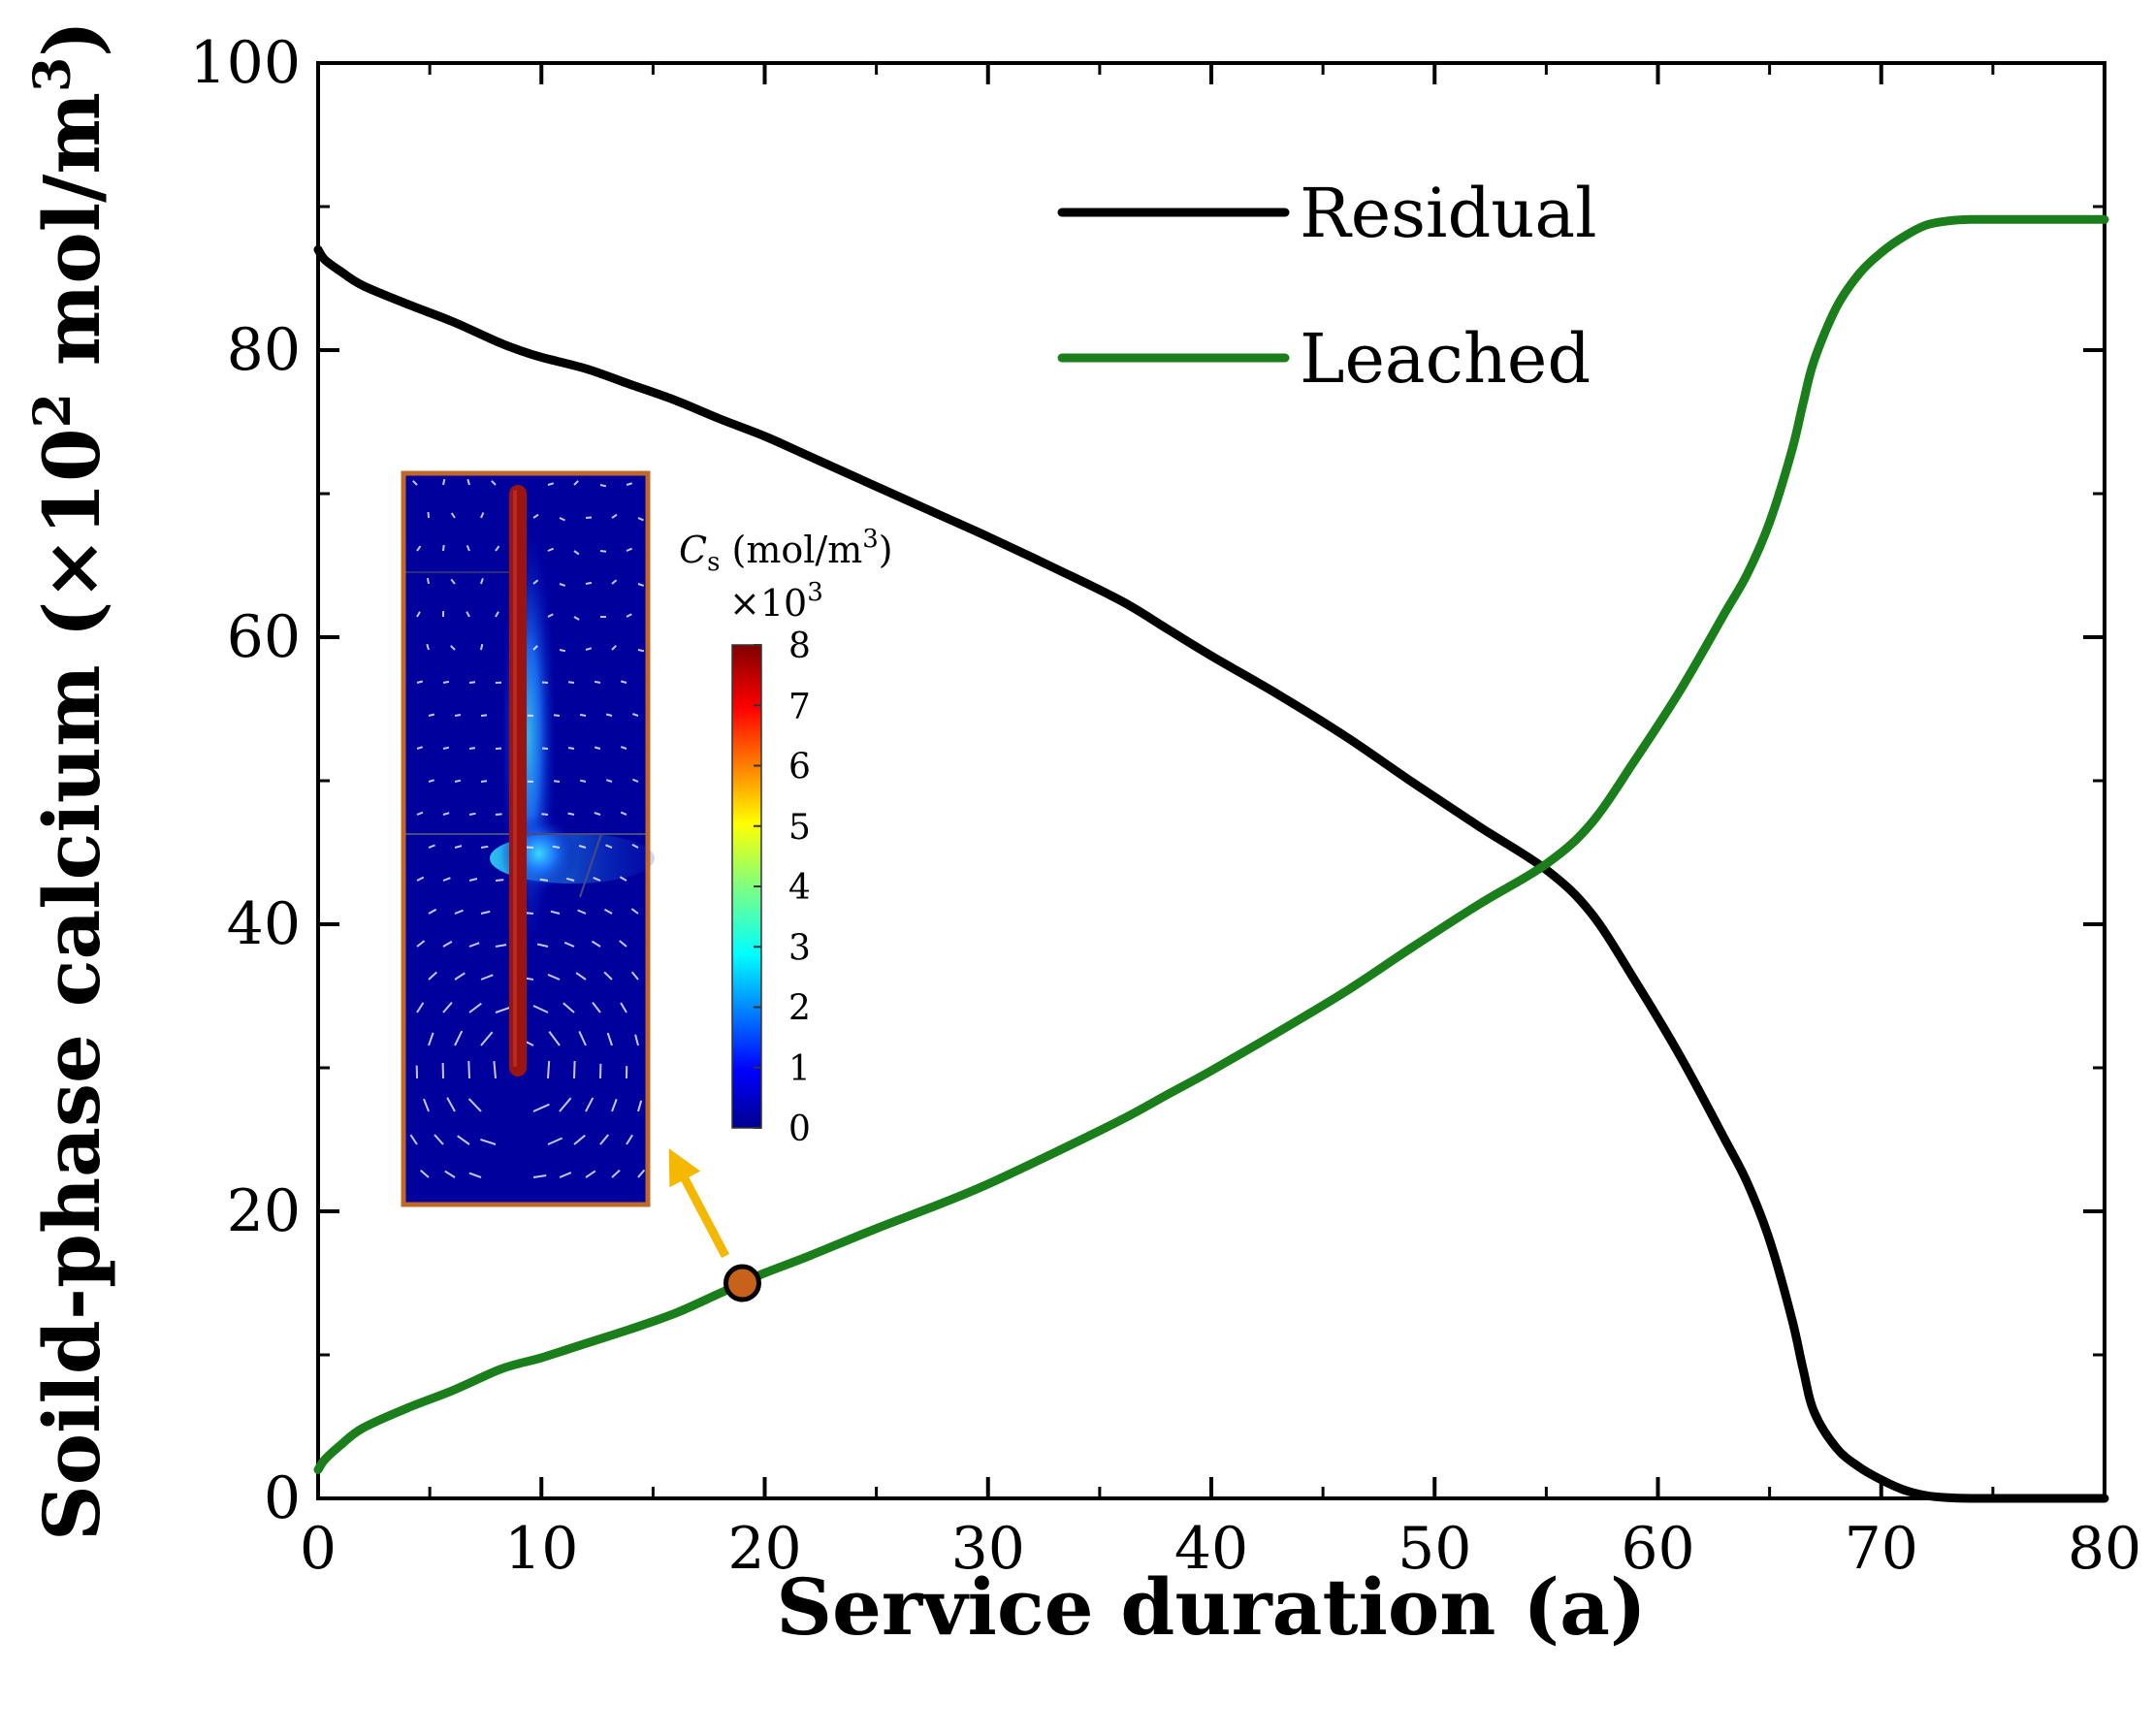 This screenshot has width=2154, height=1736. Describe the element at coordinates (541, 1549) in the screenshot. I see `x-tick-label: 10` at that location.